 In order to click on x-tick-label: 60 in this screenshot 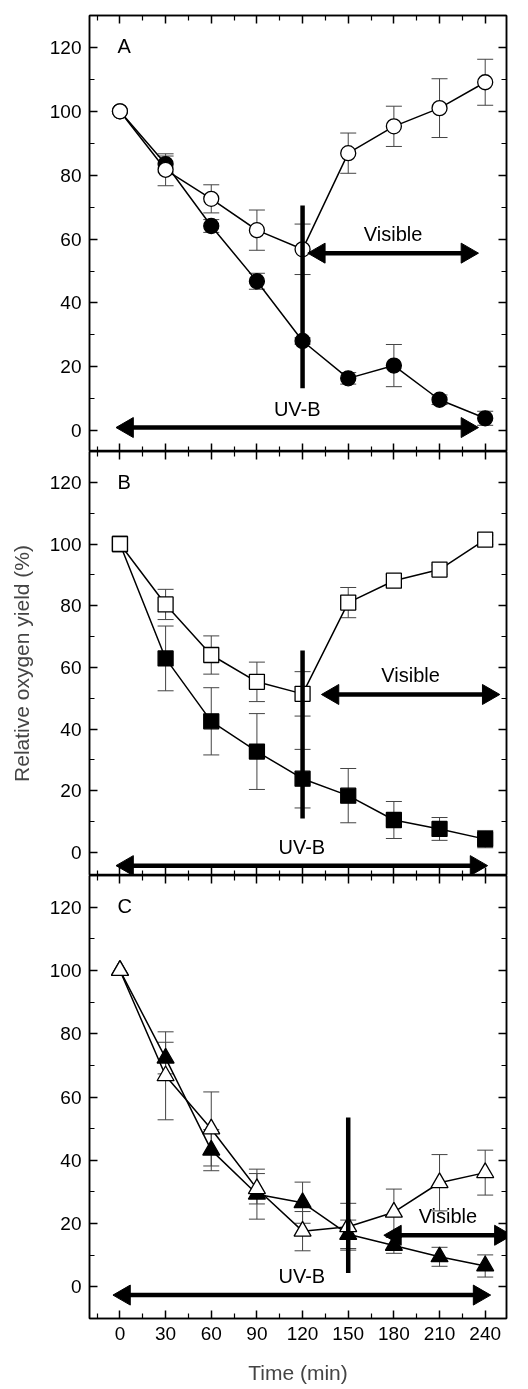, I will do `click(211, 1333)`.